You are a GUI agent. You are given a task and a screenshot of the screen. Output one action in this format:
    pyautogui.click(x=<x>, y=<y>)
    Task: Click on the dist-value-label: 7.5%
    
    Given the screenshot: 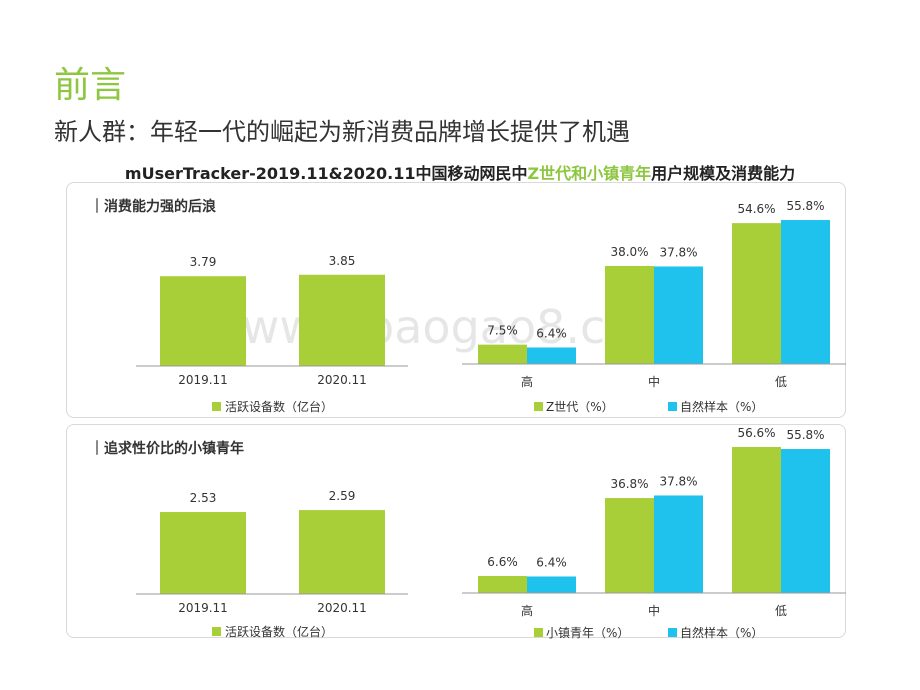 What is the action you would take?
    pyautogui.click(x=502, y=331)
    